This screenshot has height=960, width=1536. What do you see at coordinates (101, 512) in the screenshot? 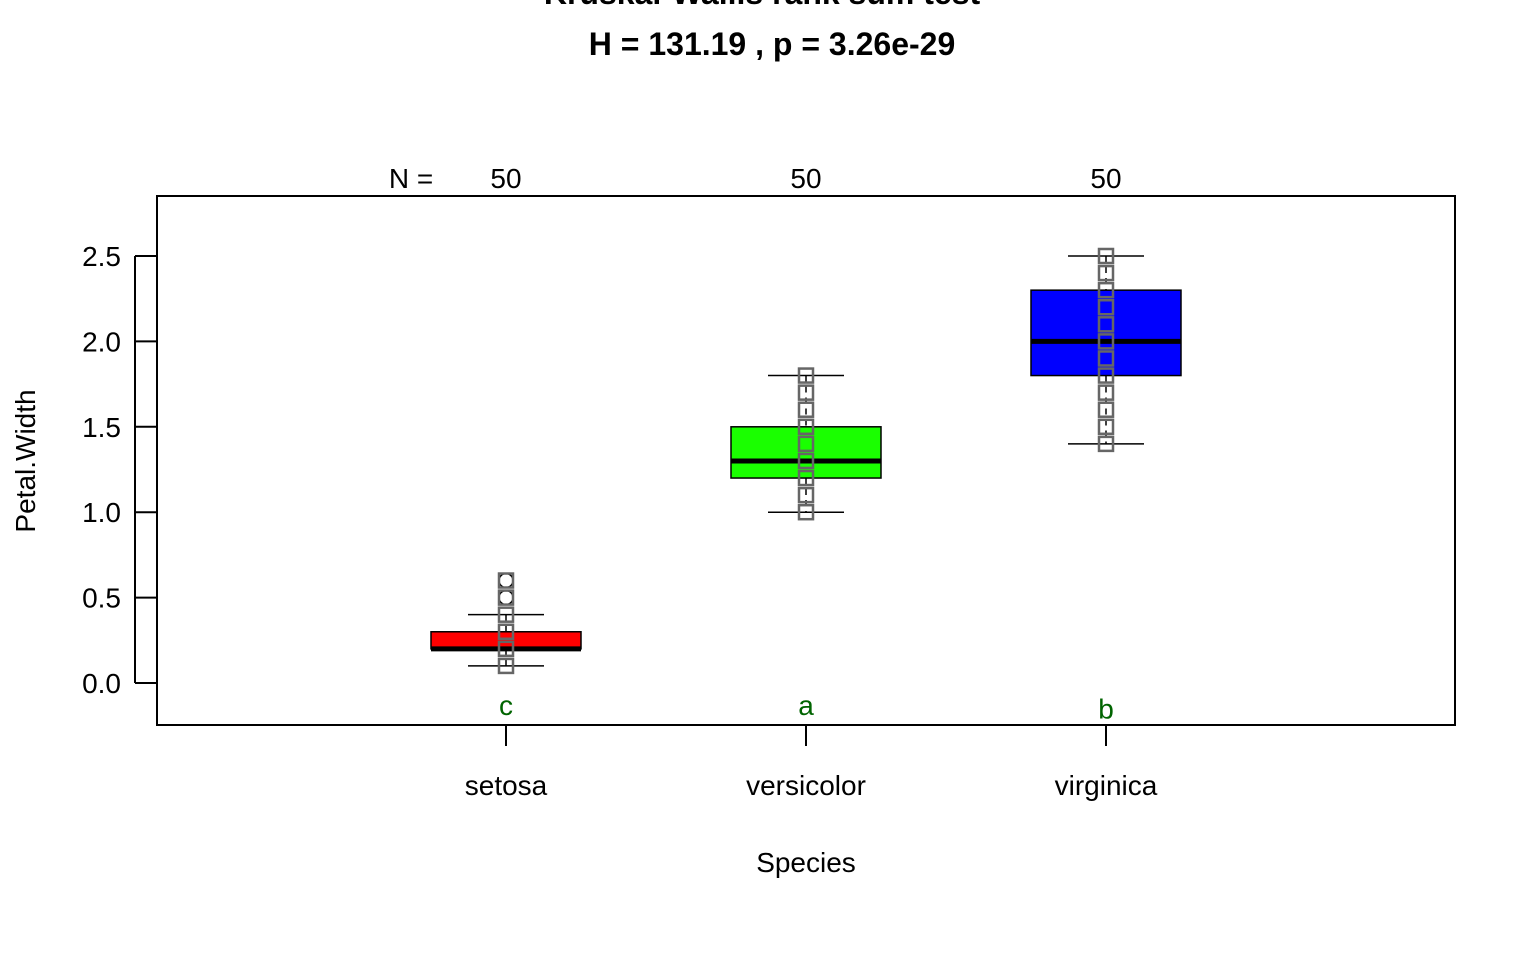
I see `y-tick-label: 1.0` at bounding box center [101, 512].